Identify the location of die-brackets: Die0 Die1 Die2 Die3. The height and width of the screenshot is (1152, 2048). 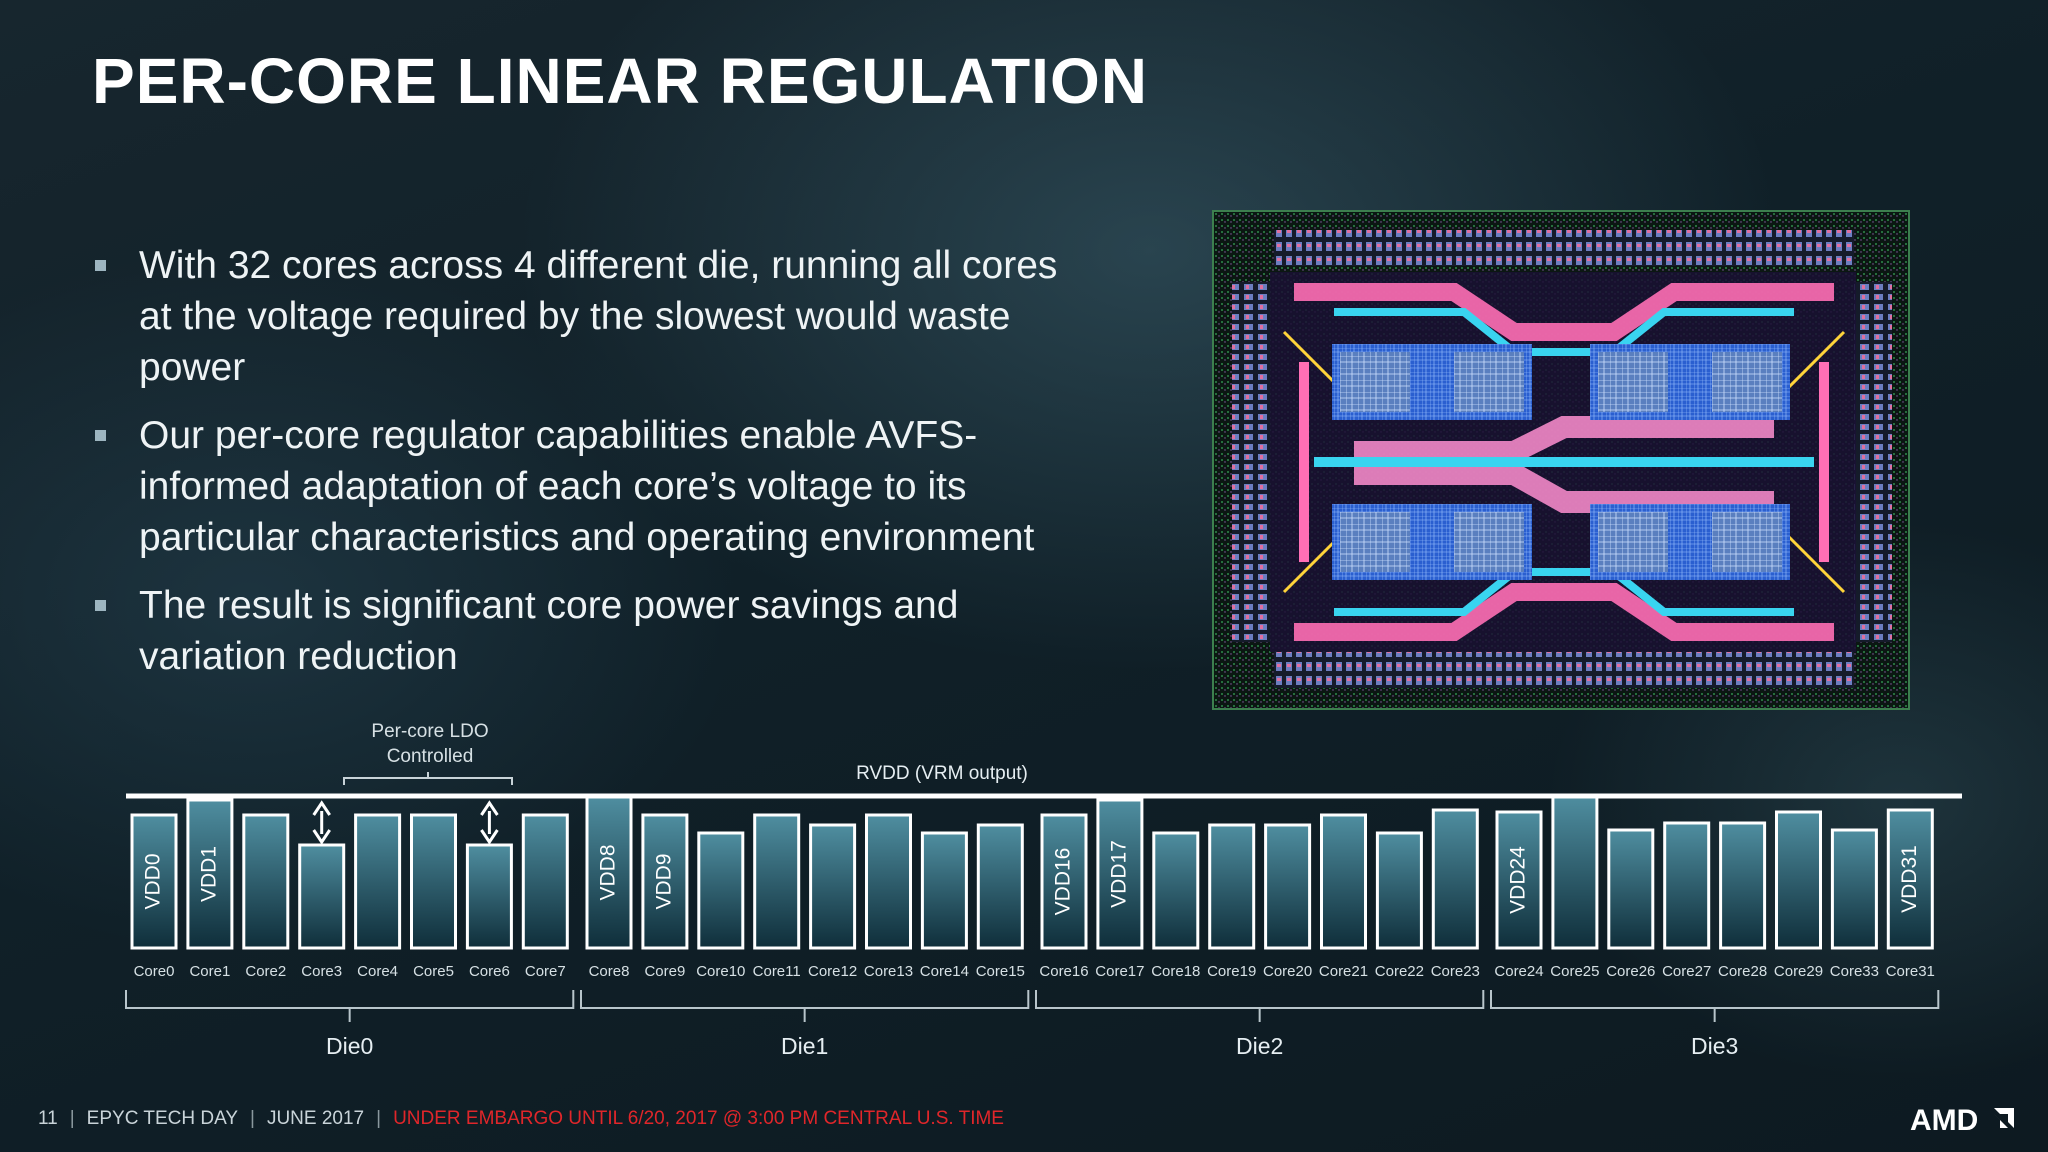
(1032, 1024).